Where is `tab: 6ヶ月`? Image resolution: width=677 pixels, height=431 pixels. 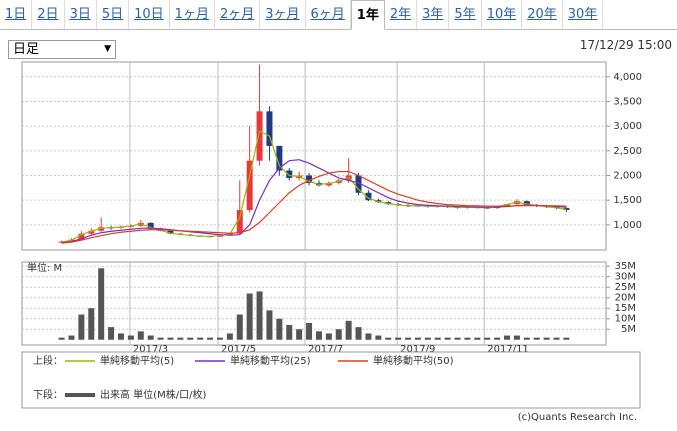 tab: 6ヶ月 is located at coordinates (328, 14).